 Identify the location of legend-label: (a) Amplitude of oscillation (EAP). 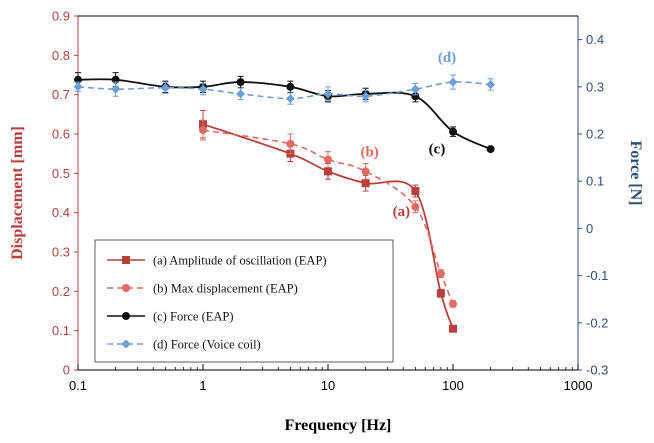
(240, 261).